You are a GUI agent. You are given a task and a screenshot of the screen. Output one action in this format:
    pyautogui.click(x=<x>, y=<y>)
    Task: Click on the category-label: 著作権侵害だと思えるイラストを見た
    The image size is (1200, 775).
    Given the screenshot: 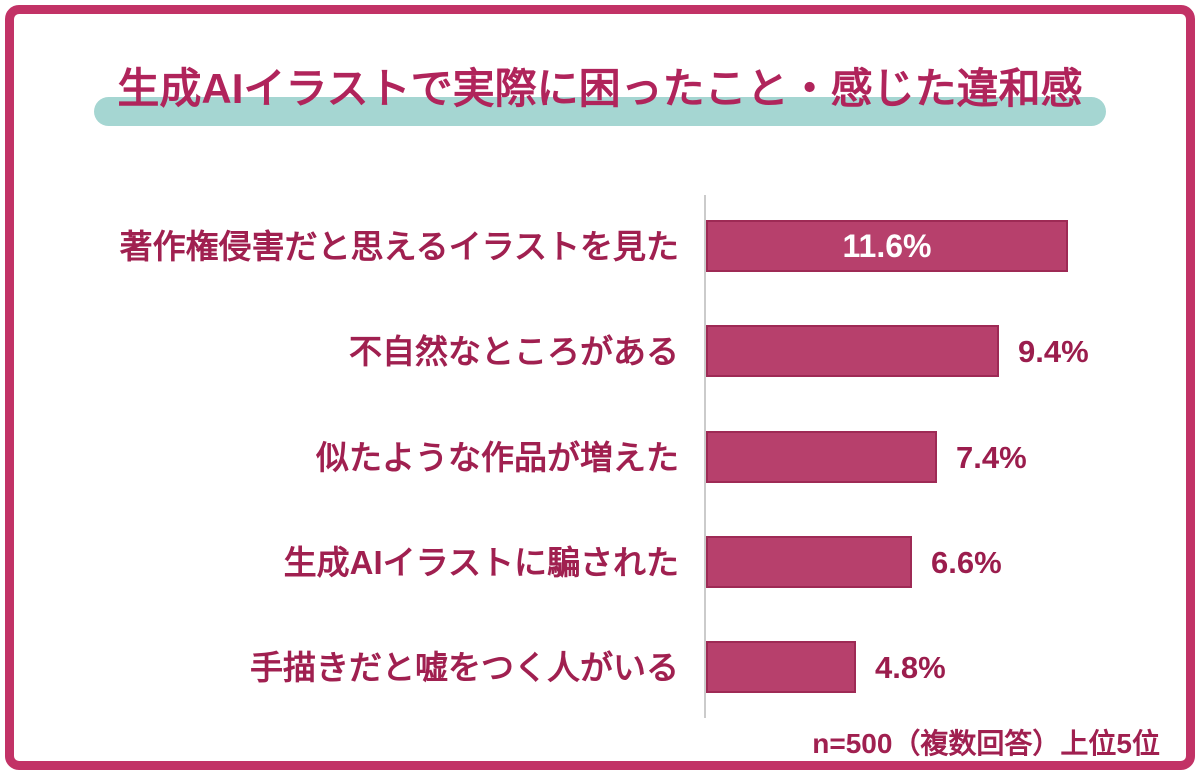 What is the action you would take?
    pyautogui.click(x=399, y=246)
    